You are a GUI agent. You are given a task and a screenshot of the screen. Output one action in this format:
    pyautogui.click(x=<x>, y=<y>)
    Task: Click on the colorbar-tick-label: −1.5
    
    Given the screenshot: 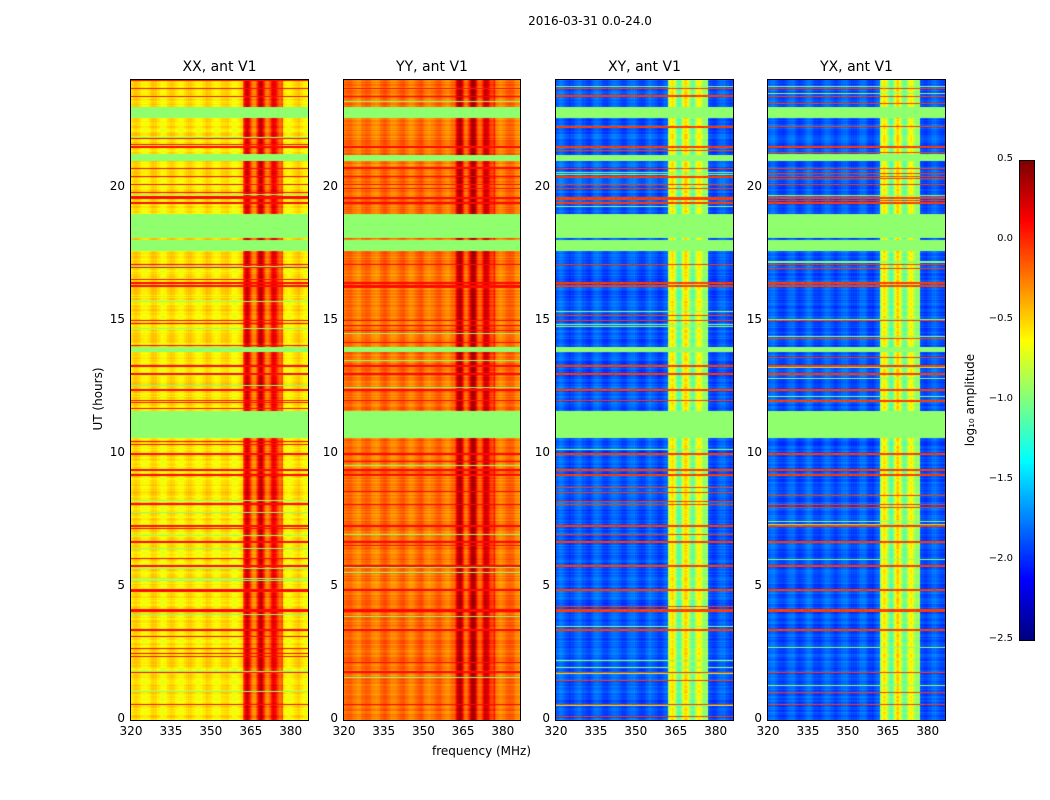 What is the action you would take?
    pyautogui.click(x=1000, y=478)
    